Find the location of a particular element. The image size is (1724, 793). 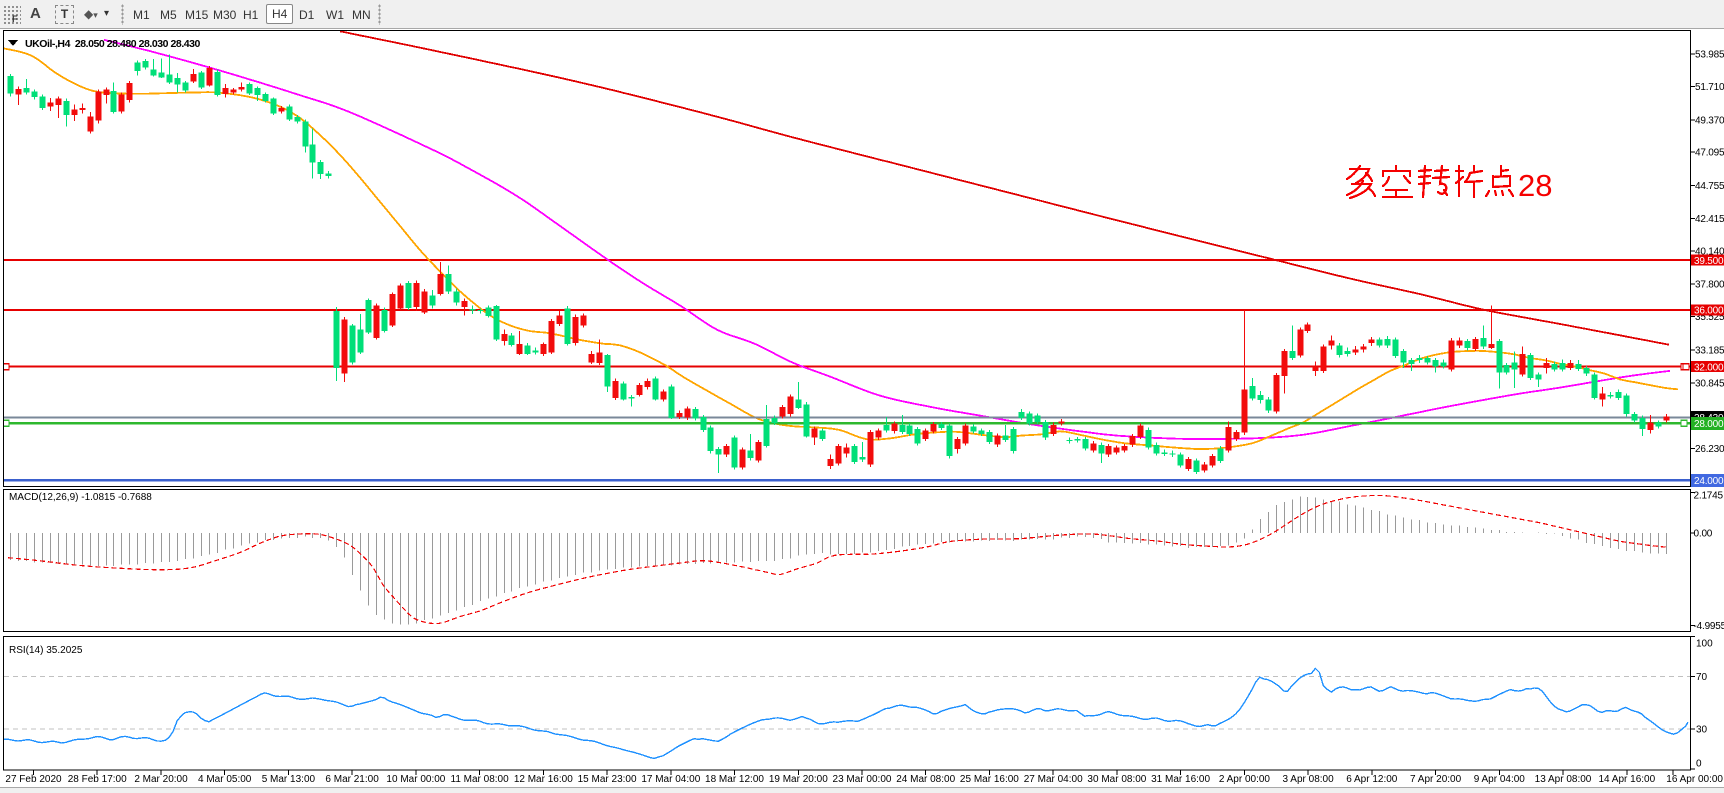

svg-text: 2 Mar 20:00 is located at coordinates (161, 779).